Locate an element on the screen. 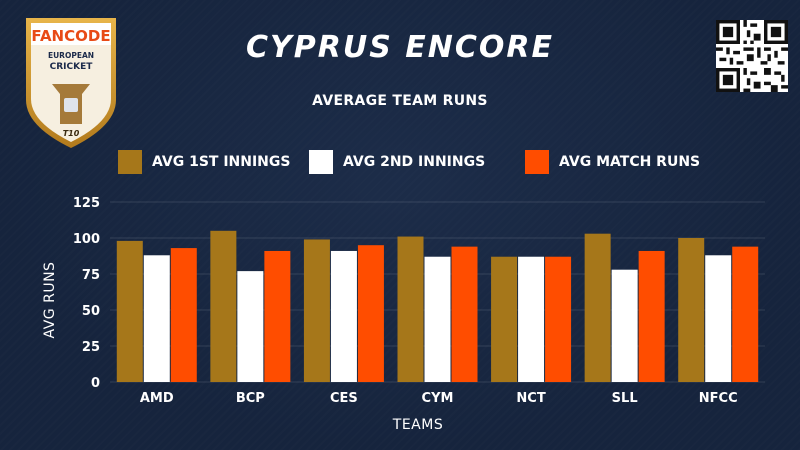 The height and width of the screenshot is (450, 800). y-tick-label: 125 is located at coordinates (86, 203).